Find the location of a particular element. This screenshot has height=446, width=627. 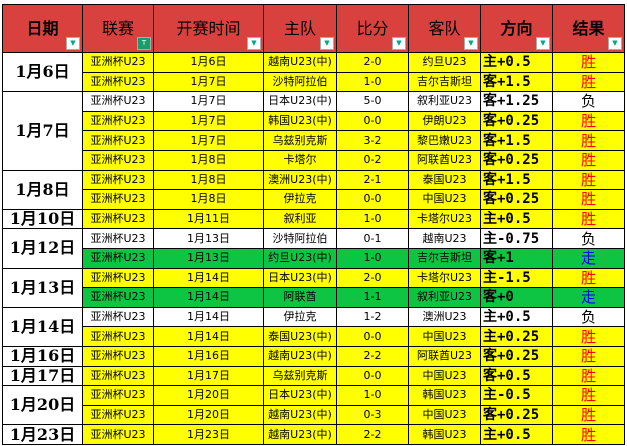

date-cell: 1月12日 is located at coordinates (42, 248).